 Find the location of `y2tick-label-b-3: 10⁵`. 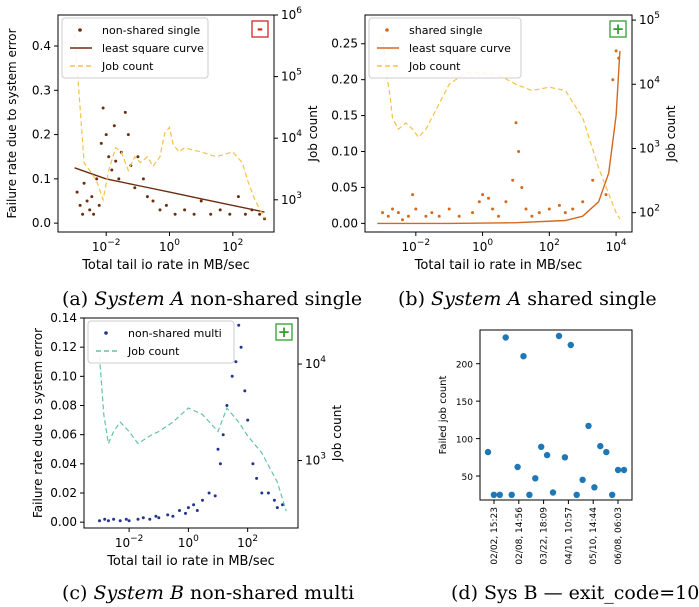

y2tick-label-b-3: 10⁵ is located at coordinates (649, 19).